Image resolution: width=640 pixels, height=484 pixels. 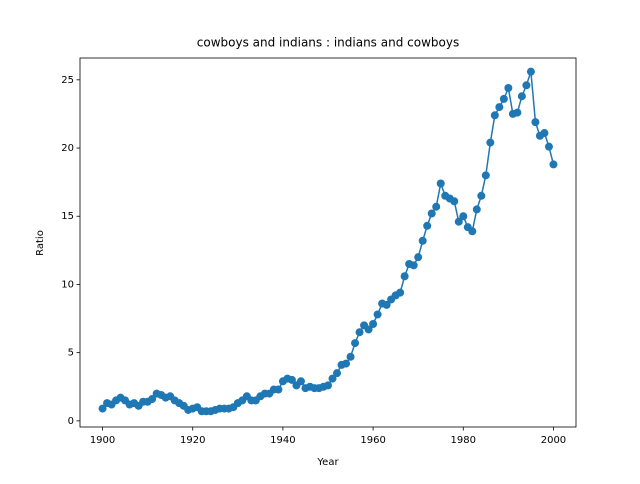 I want to click on y-tick-label: 20, so click(x=67, y=148).